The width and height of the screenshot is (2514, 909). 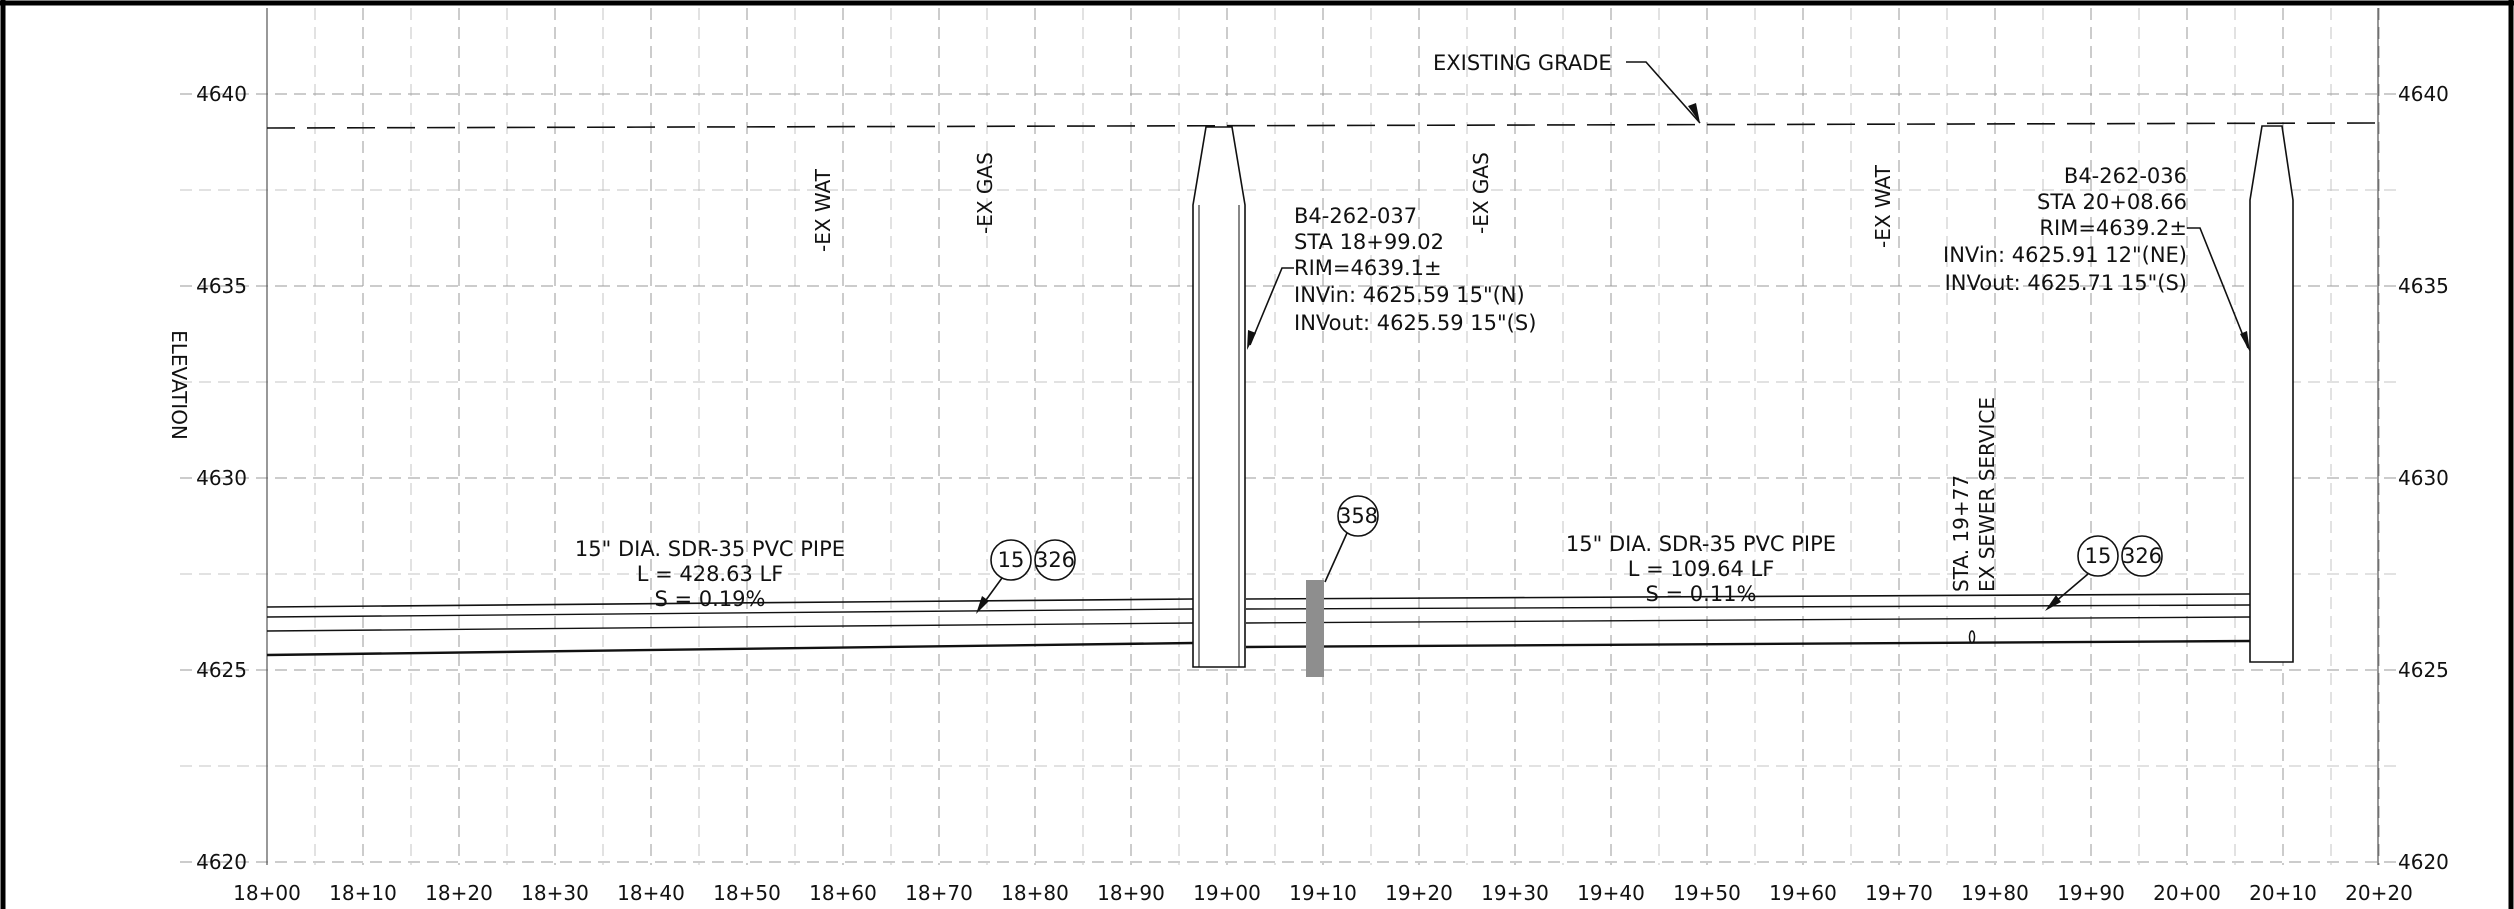 I want to click on pipe-2-length: L = 109.64 LF, so click(x=1701, y=569).